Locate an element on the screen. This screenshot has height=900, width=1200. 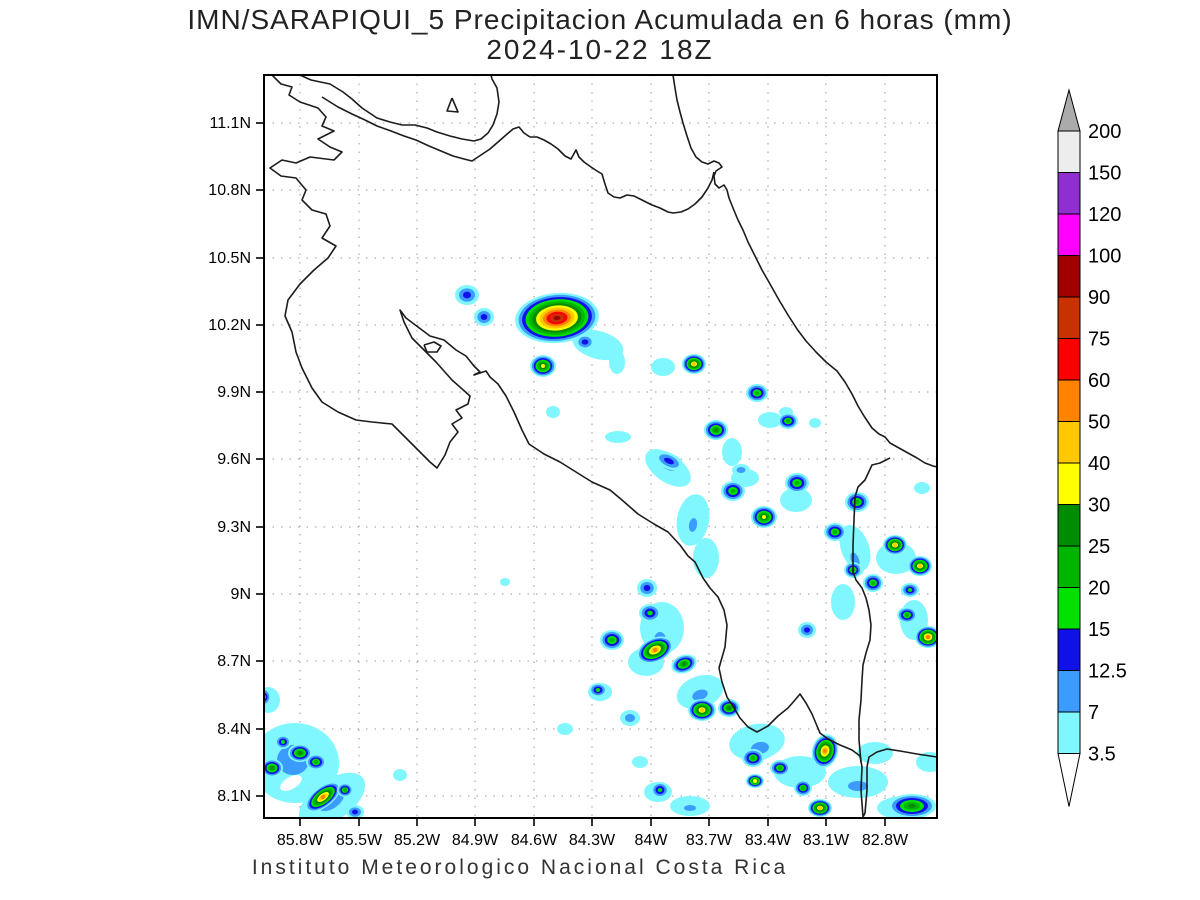
lat-tick-label: 8.7N is located at coordinates (234, 661).